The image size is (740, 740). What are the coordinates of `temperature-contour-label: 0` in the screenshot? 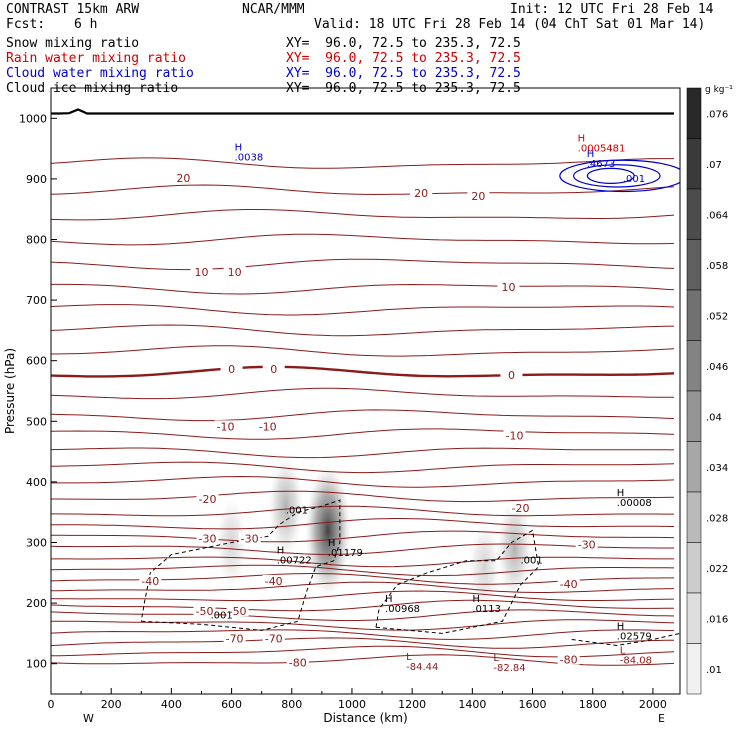 It's located at (511, 375).